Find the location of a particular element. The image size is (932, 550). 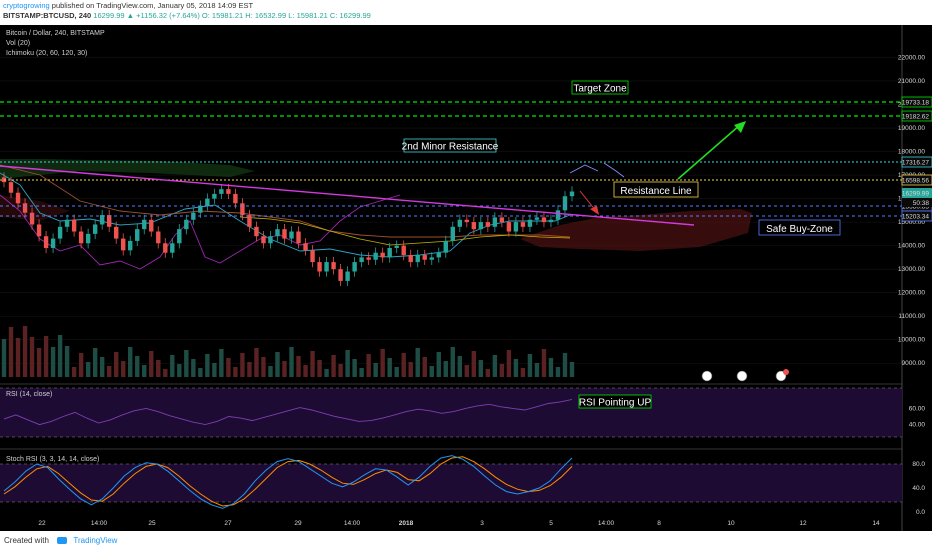

svg-text: 16598.56 is located at coordinates (915, 181).